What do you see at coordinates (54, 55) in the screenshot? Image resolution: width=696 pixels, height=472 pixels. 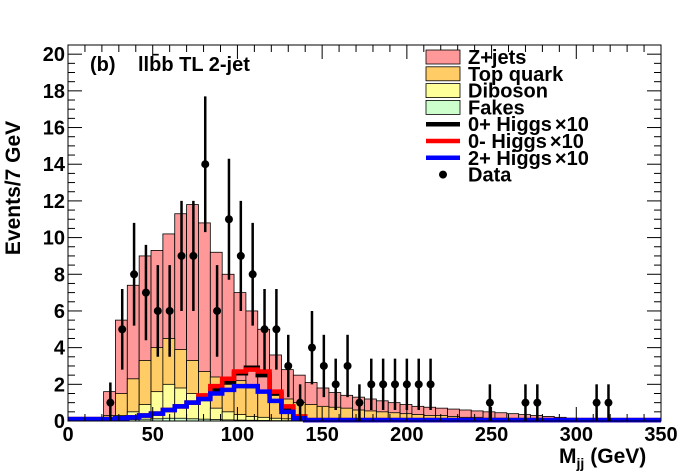 I see `y-tick-label: 20` at bounding box center [54, 55].